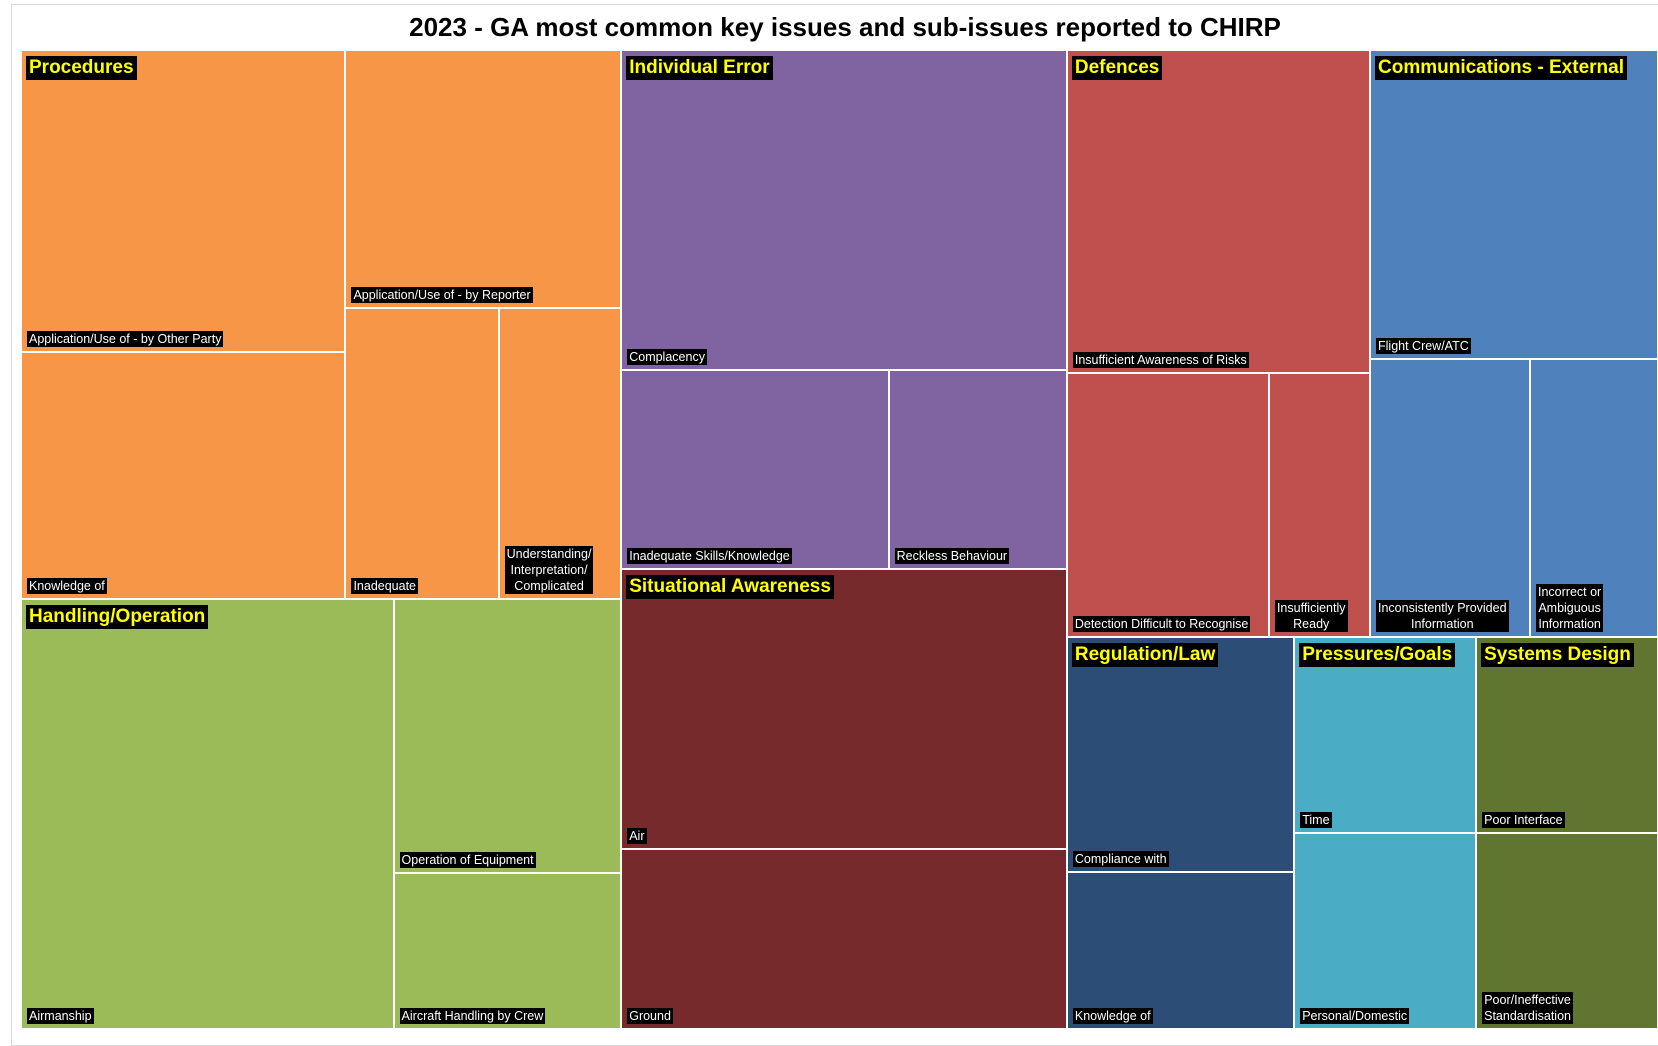 Image resolution: width=1658 pixels, height=1046 pixels. What do you see at coordinates (1385, 931) in the screenshot?
I see `treemap-cell: Personal/Domestic` at bounding box center [1385, 931].